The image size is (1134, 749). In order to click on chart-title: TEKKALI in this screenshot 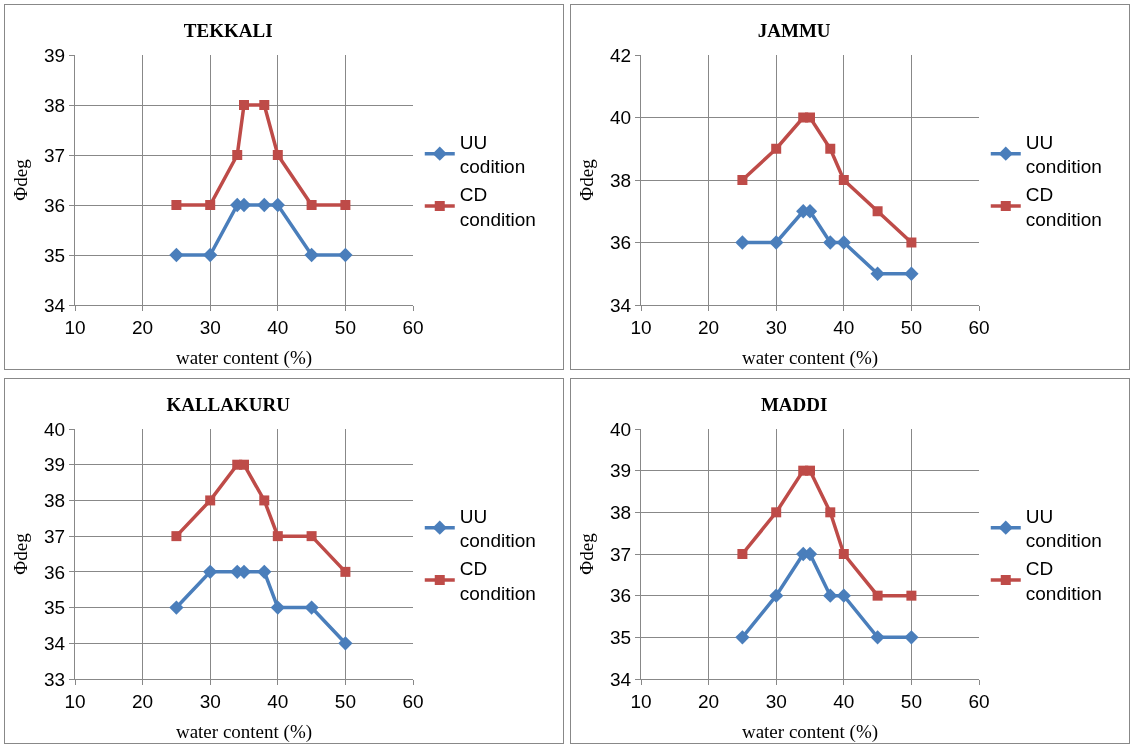, I will do `click(228, 30)`.